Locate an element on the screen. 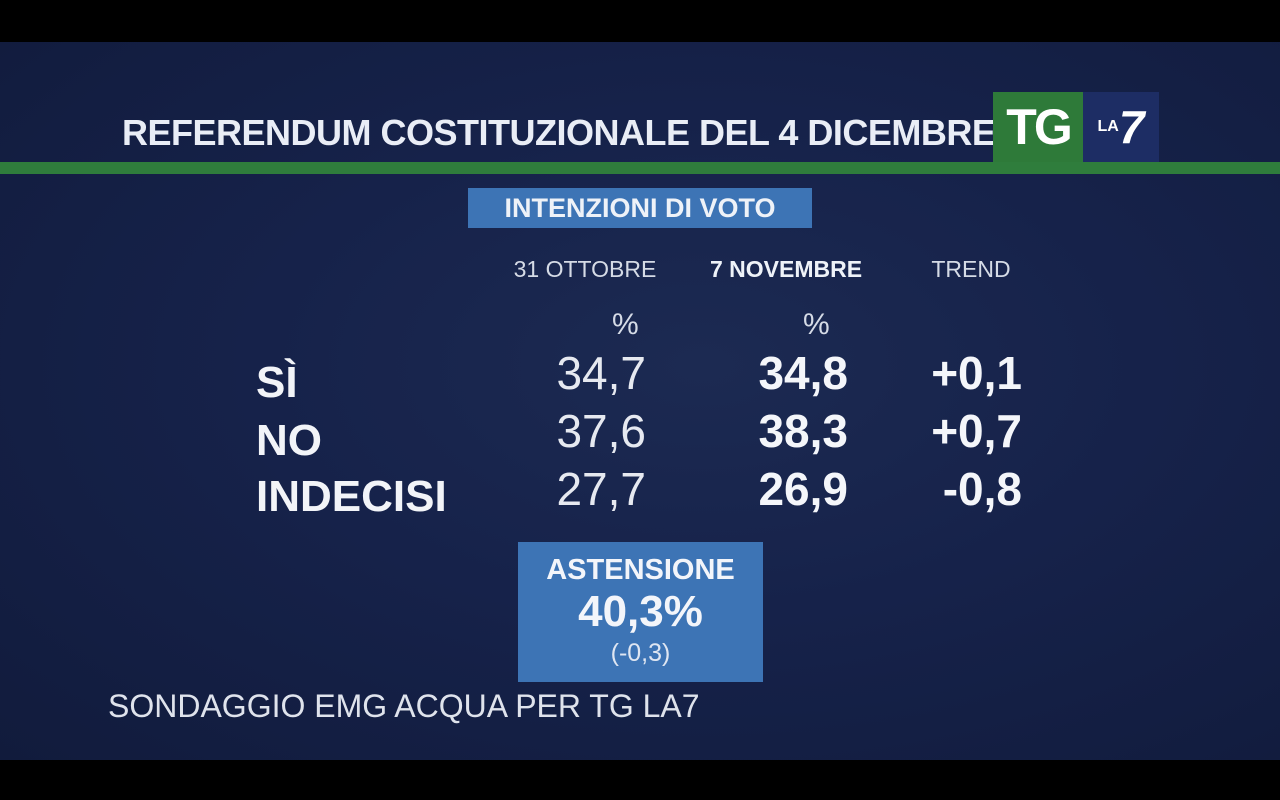 This screenshot has width=1280, height=800. column-header-31-ottobre: 31 OTTOBRE is located at coordinates (585, 269).